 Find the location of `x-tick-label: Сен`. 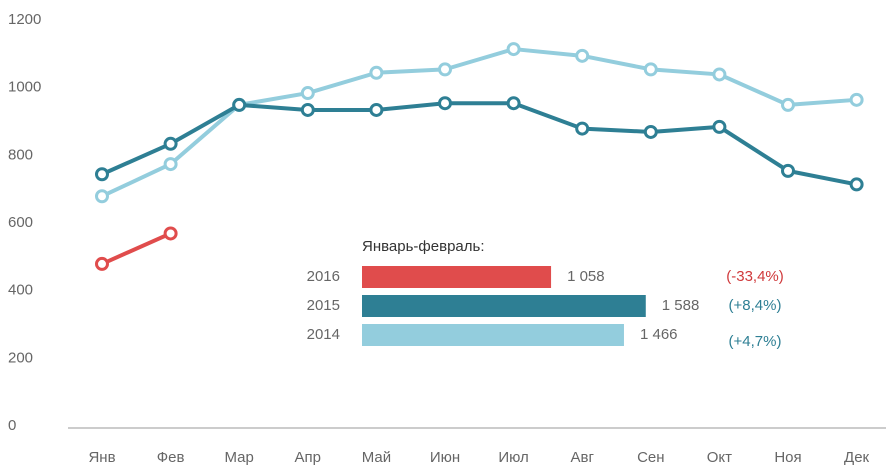

x-tick-label: Сен is located at coordinates (650, 457).